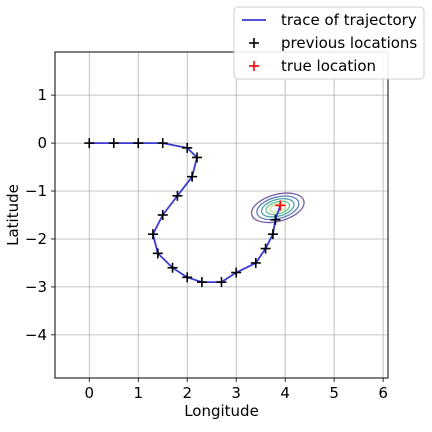 This screenshot has width=432, height=432. Describe the element at coordinates (221, 411) in the screenshot. I see `x-axis-label: Longitude` at that location.